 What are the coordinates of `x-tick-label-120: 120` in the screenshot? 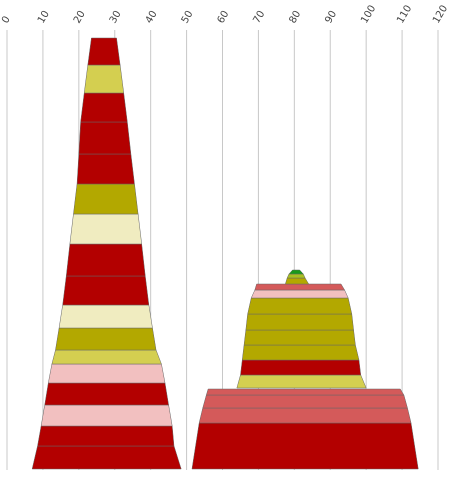 It's located at (440, 14).